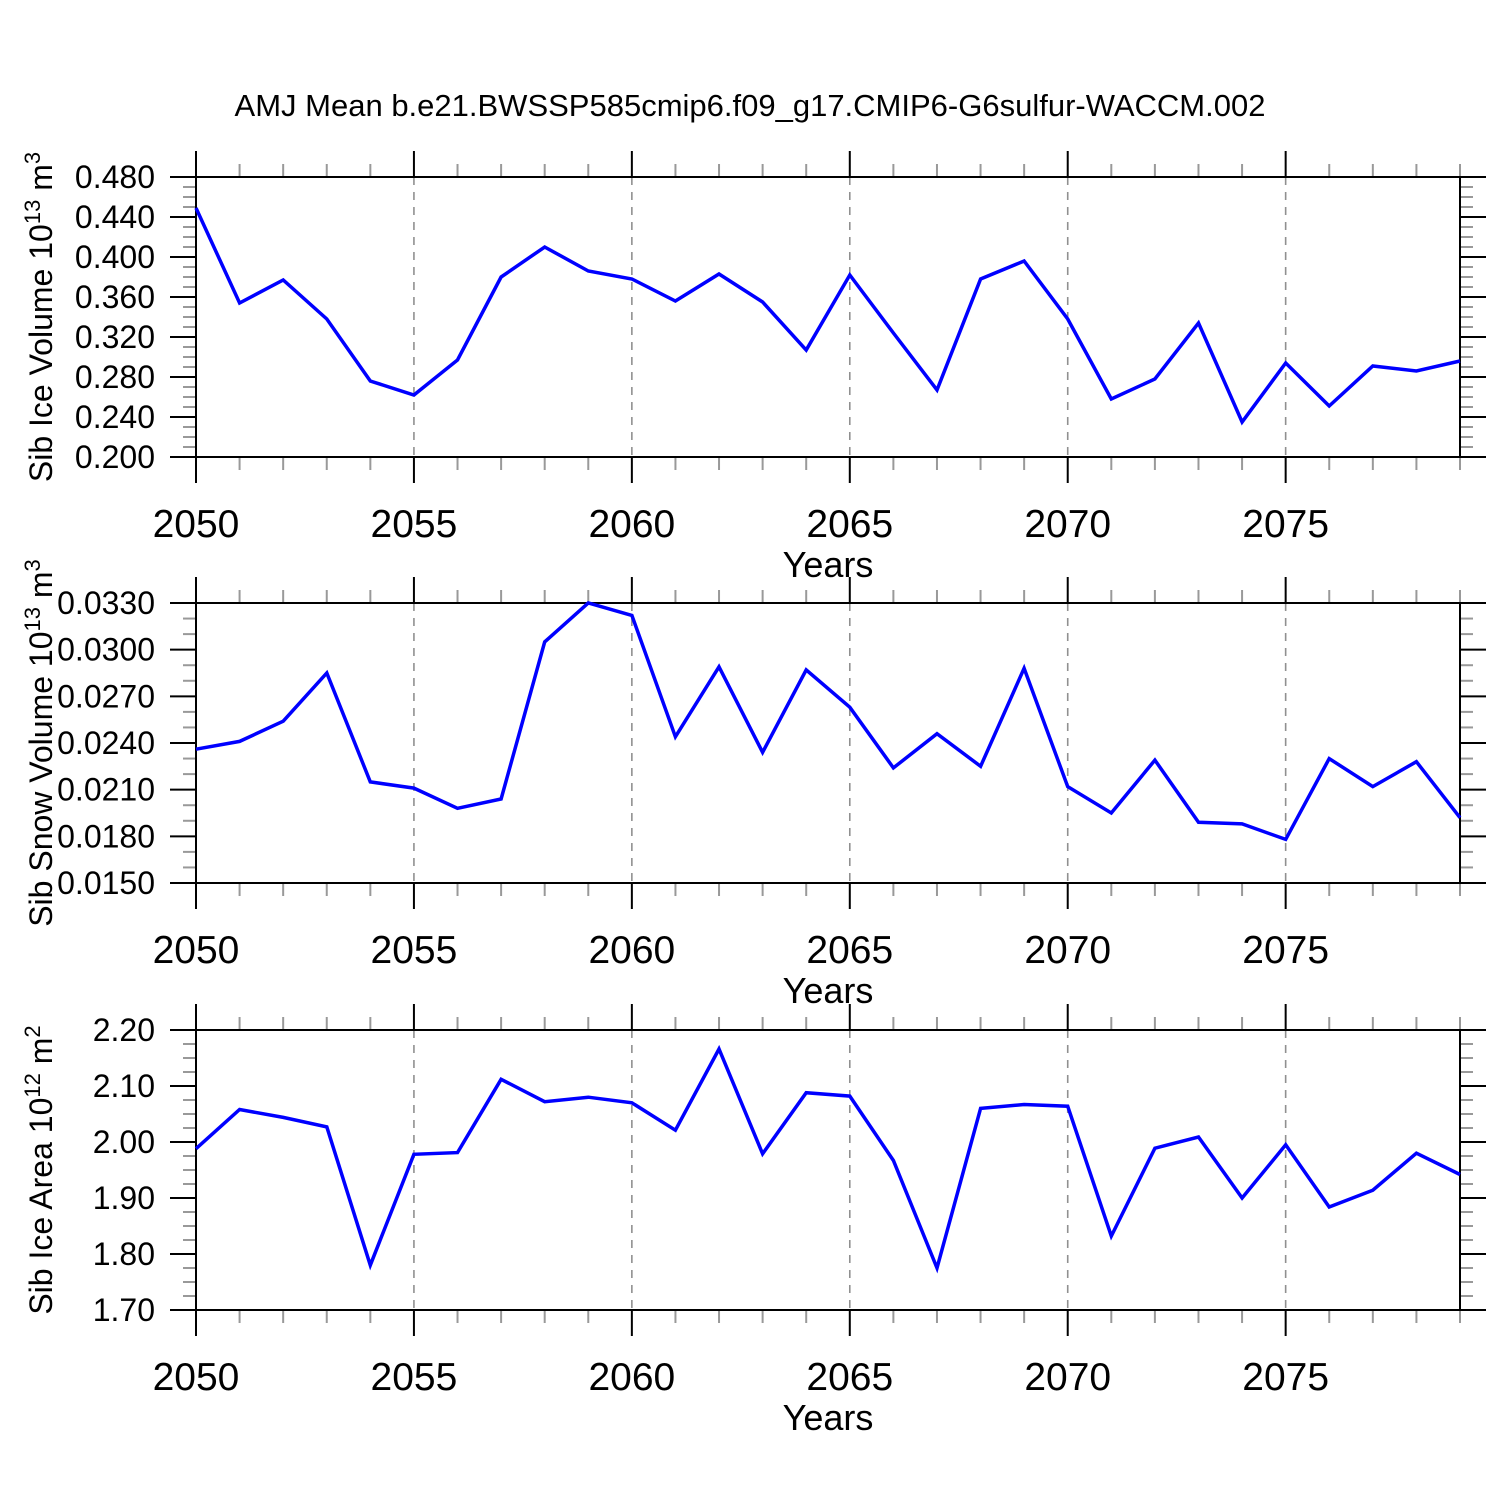 This screenshot has height=1500, width=1500. Describe the element at coordinates (115, 317) in the screenshot. I see `sib-ice-volume-y-tick-labels: 0.200 0.240 0.280 0.320 0.360 0.400 0.440 0.480` at that location.